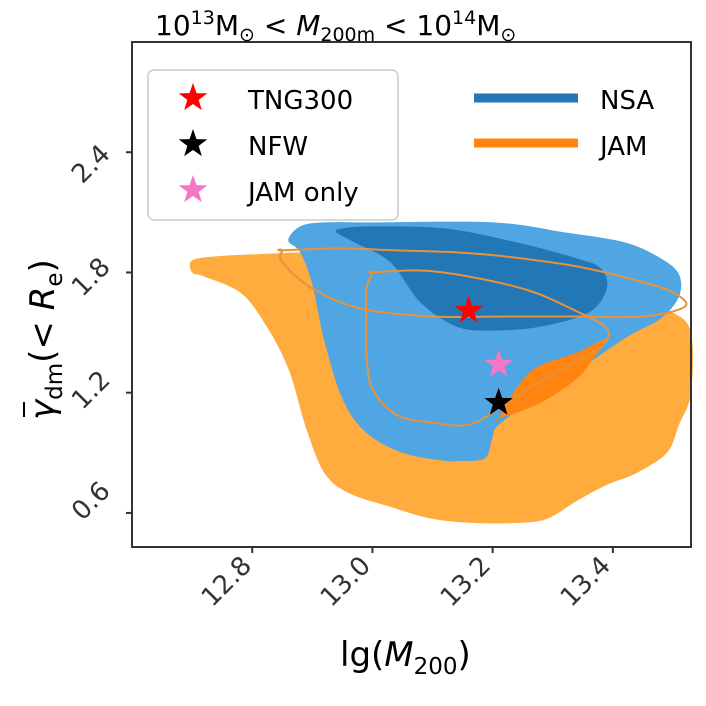 The image size is (706, 706). I want to click on y-tick-label: 1.8, so click(91, 277).